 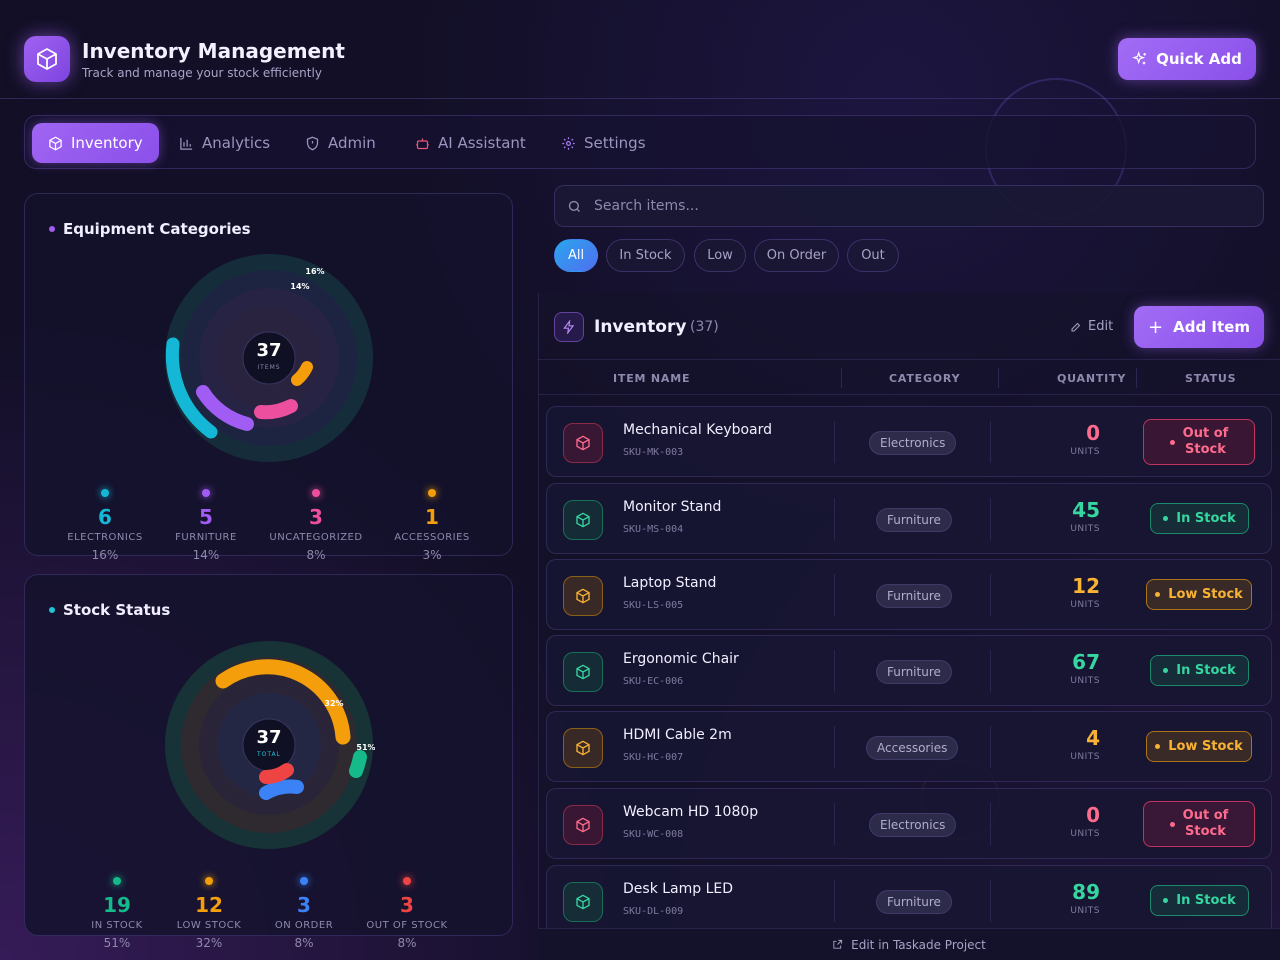 I want to click on filter-out: Out, so click(x=873, y=255).